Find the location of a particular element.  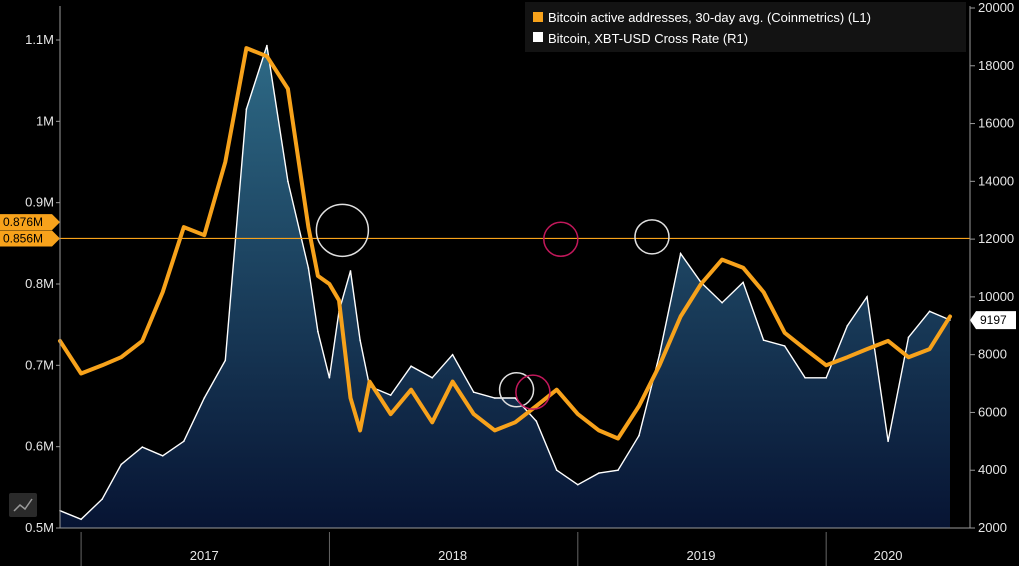

left-axis: 0.5M 0.6M 0.7M 0.8M 0.9M 1M 1.1M is located at coordinates (43, 270).